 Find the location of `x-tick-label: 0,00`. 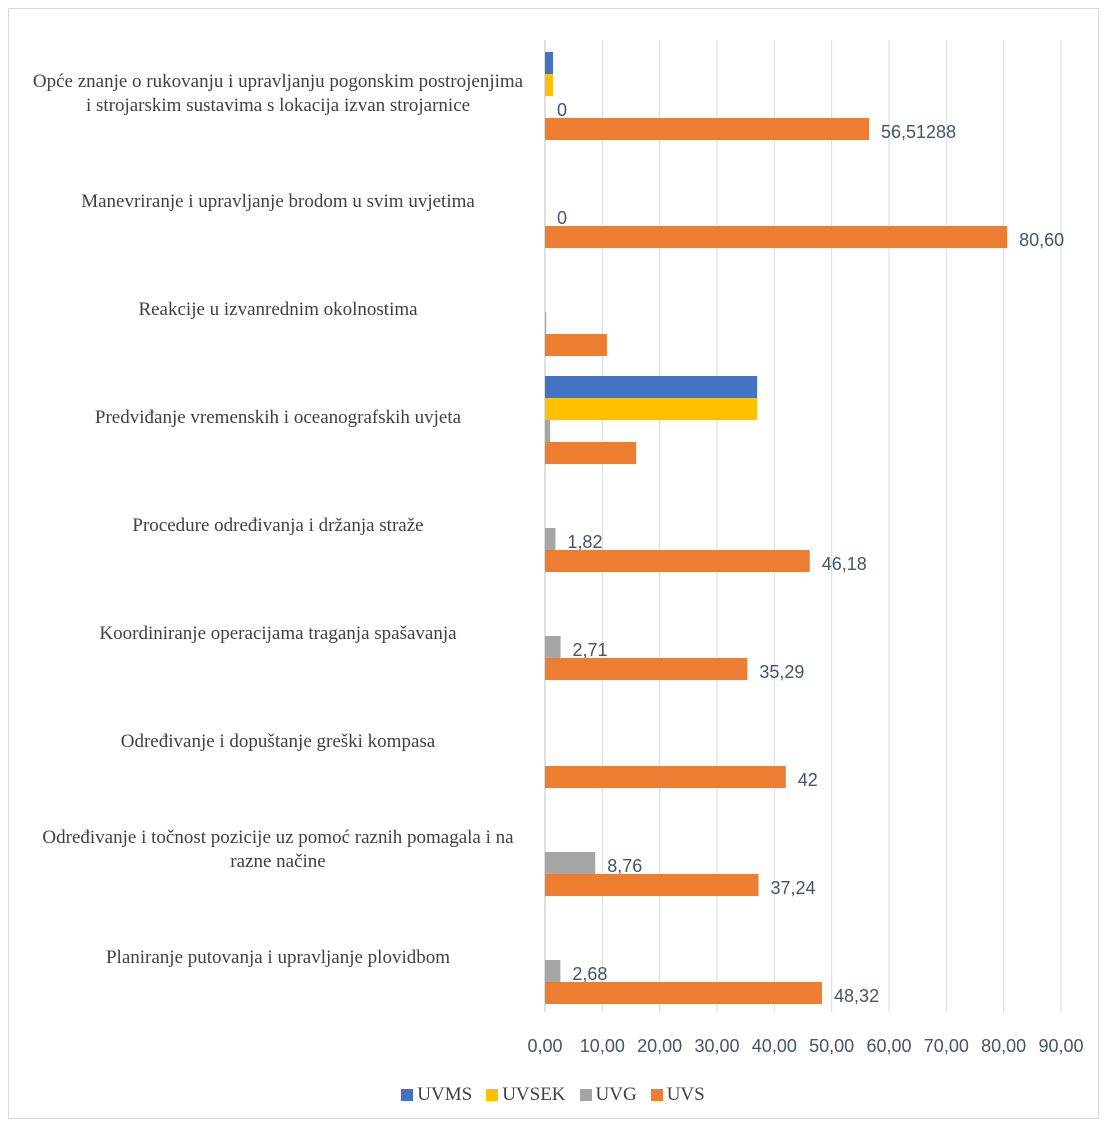

x-tick-label: 0,00 is located at coordinates (544, 1046).